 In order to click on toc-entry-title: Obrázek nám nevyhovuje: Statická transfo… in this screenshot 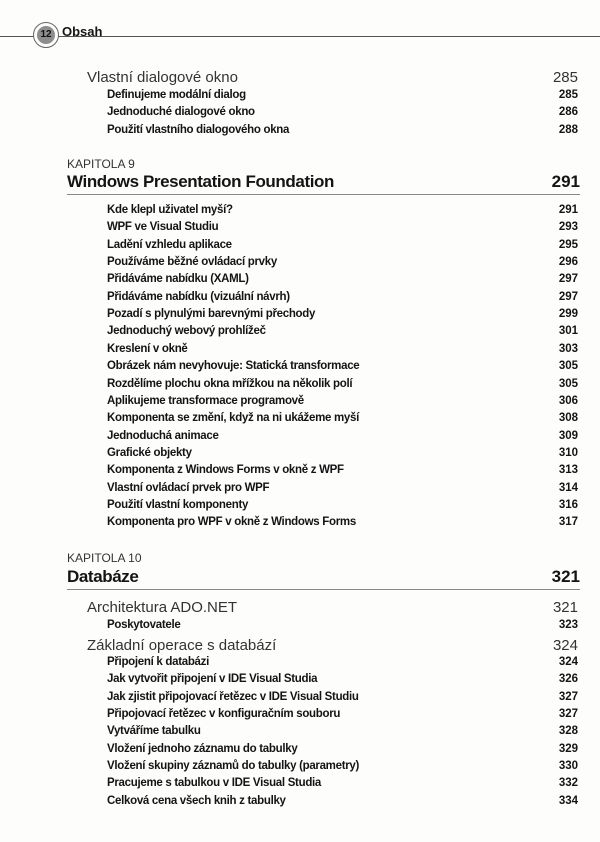, I will do `click(233, 366)`.